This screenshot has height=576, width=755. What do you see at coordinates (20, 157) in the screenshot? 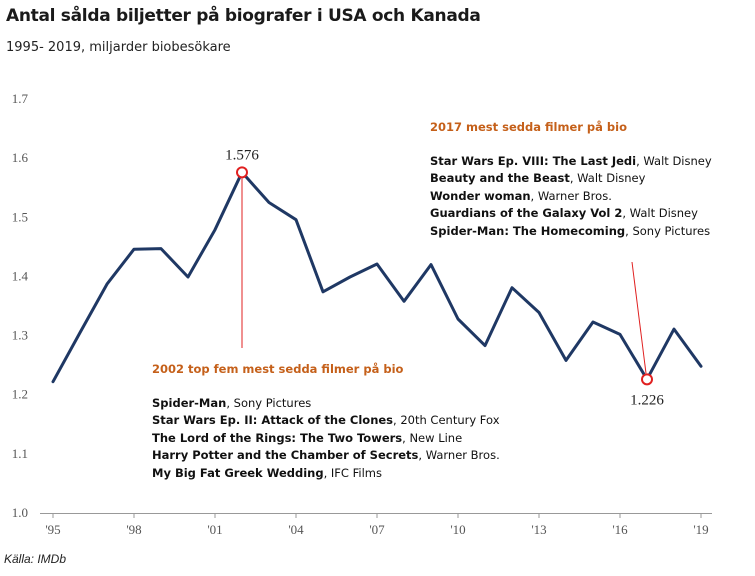
I see `y-tick-label: 1.6` at bounding box center [20, 157].